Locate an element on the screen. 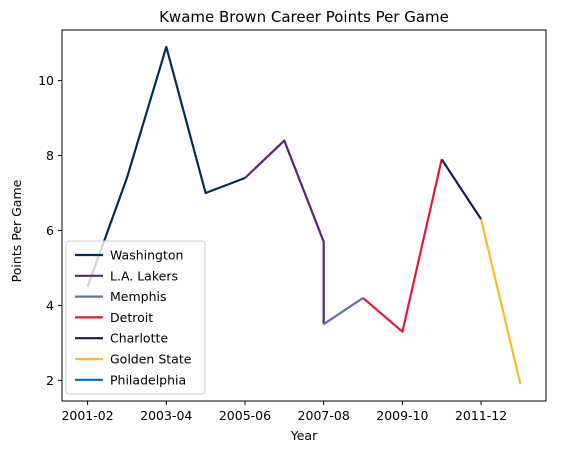  y-tick-label: 10 is located at coordinates (46, 80).